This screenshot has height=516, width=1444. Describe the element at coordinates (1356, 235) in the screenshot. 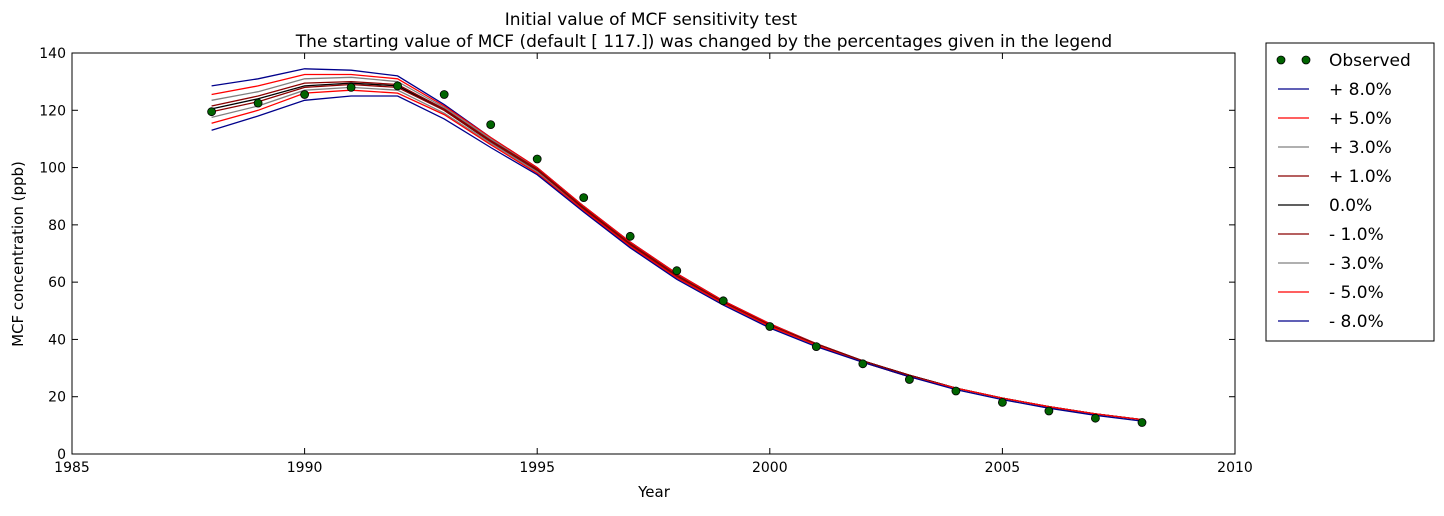

I see `legend-label-6: - 1.0%` at that location.